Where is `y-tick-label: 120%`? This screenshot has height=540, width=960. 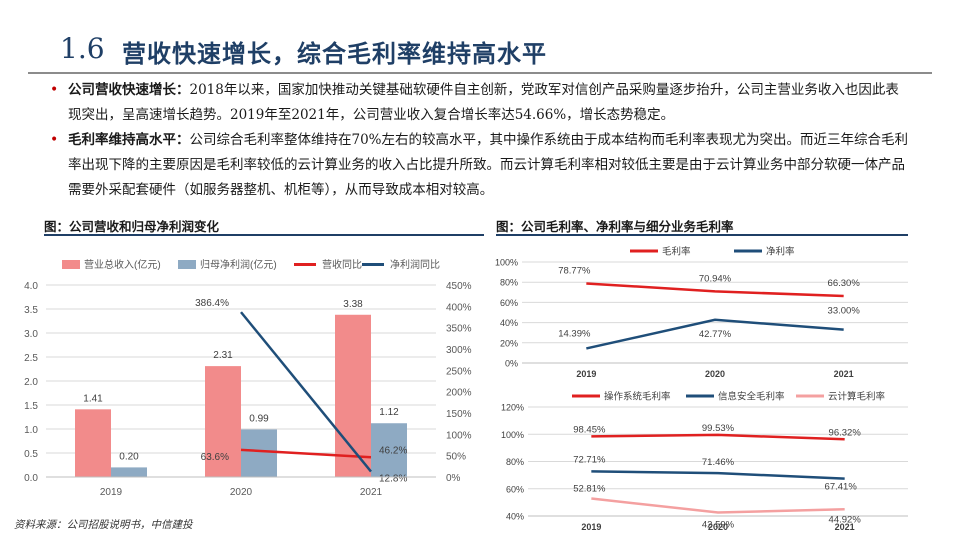 y-tick-label: 120% is located at coordinates (512, 408).